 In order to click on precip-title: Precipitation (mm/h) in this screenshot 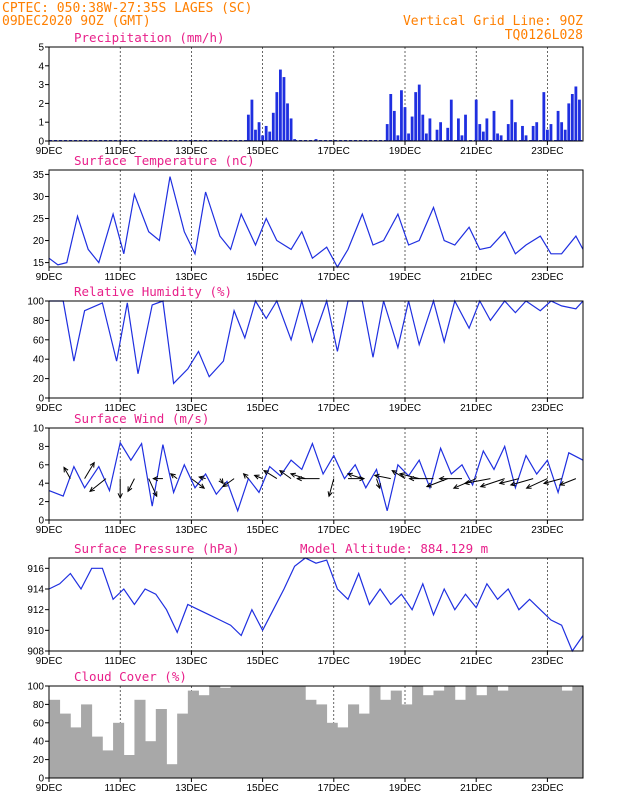, I will do `click(149, 37)`.